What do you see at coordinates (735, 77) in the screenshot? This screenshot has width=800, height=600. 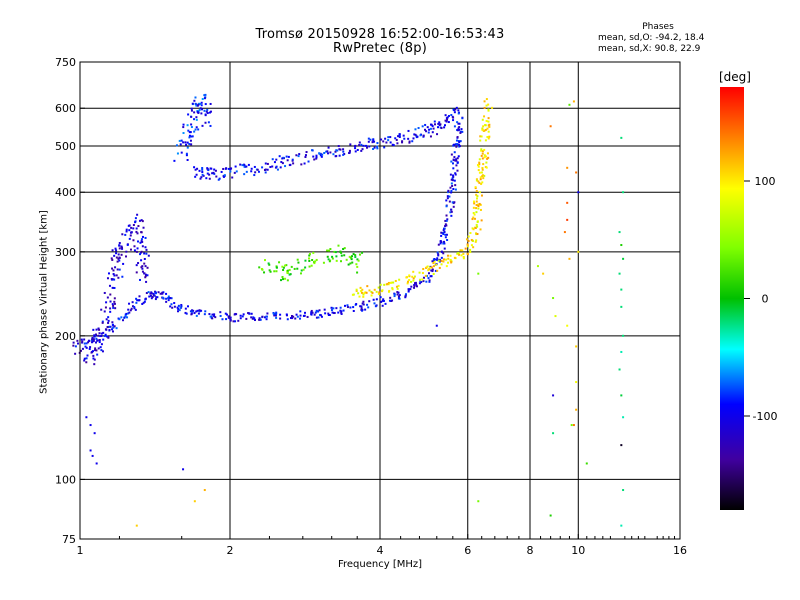 I see `colorbar-unit: [deg]` at bounding box center [735, 77].